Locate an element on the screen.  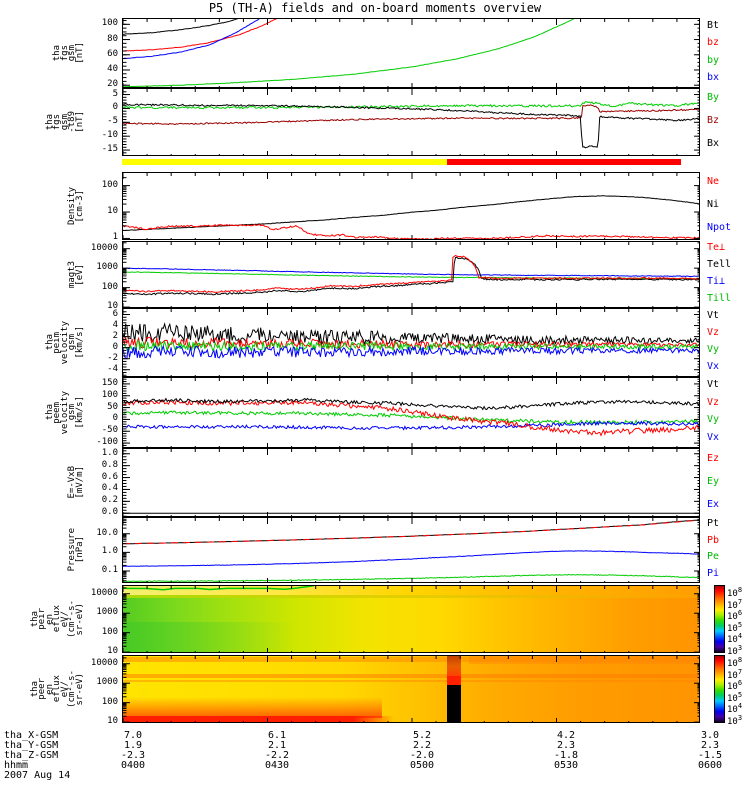
panel-pressure is located at coordinates (411, 550).